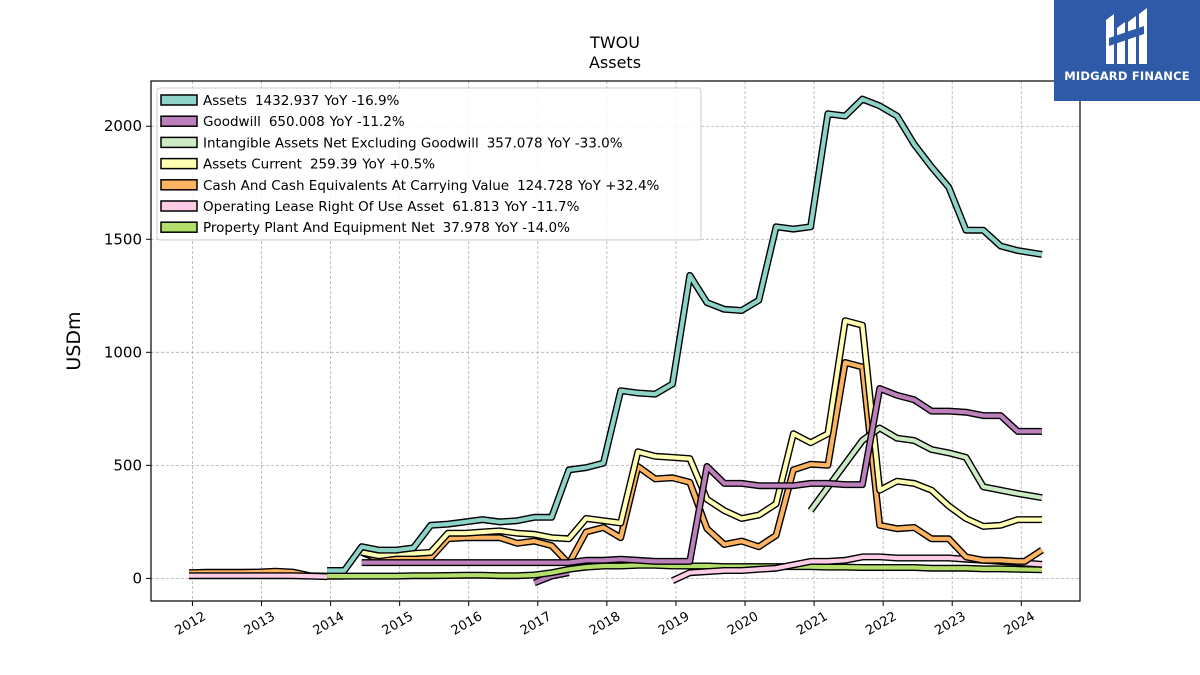  What do you see at coordinates (541, 207) in the screenshot?
I see `legend-series-yoy: YoY -11.7%` at bounding box center [541, 207].